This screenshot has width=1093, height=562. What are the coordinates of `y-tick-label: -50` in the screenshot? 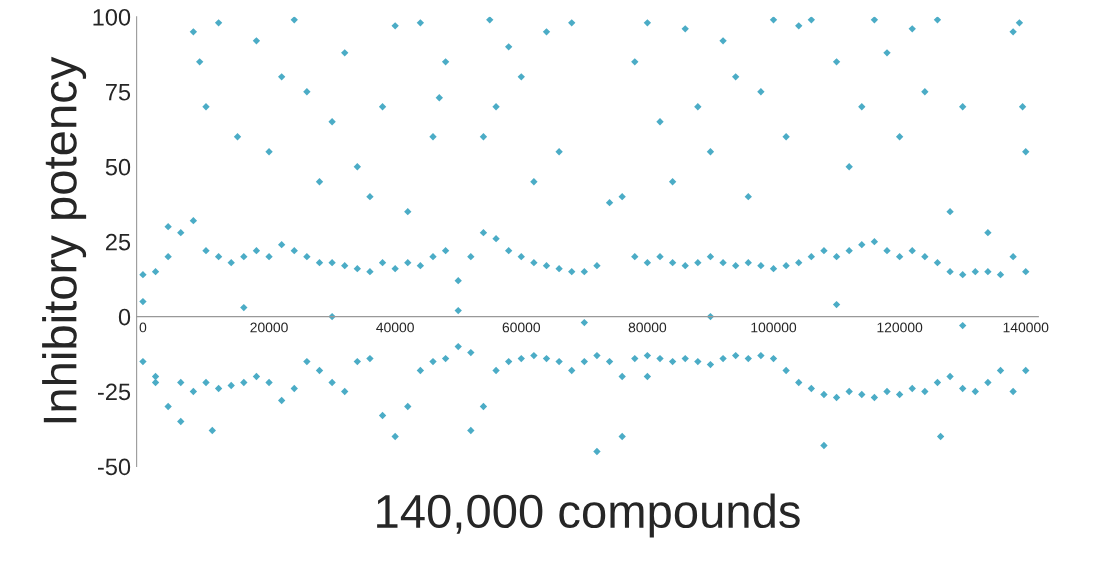 It's located at (114, 467).